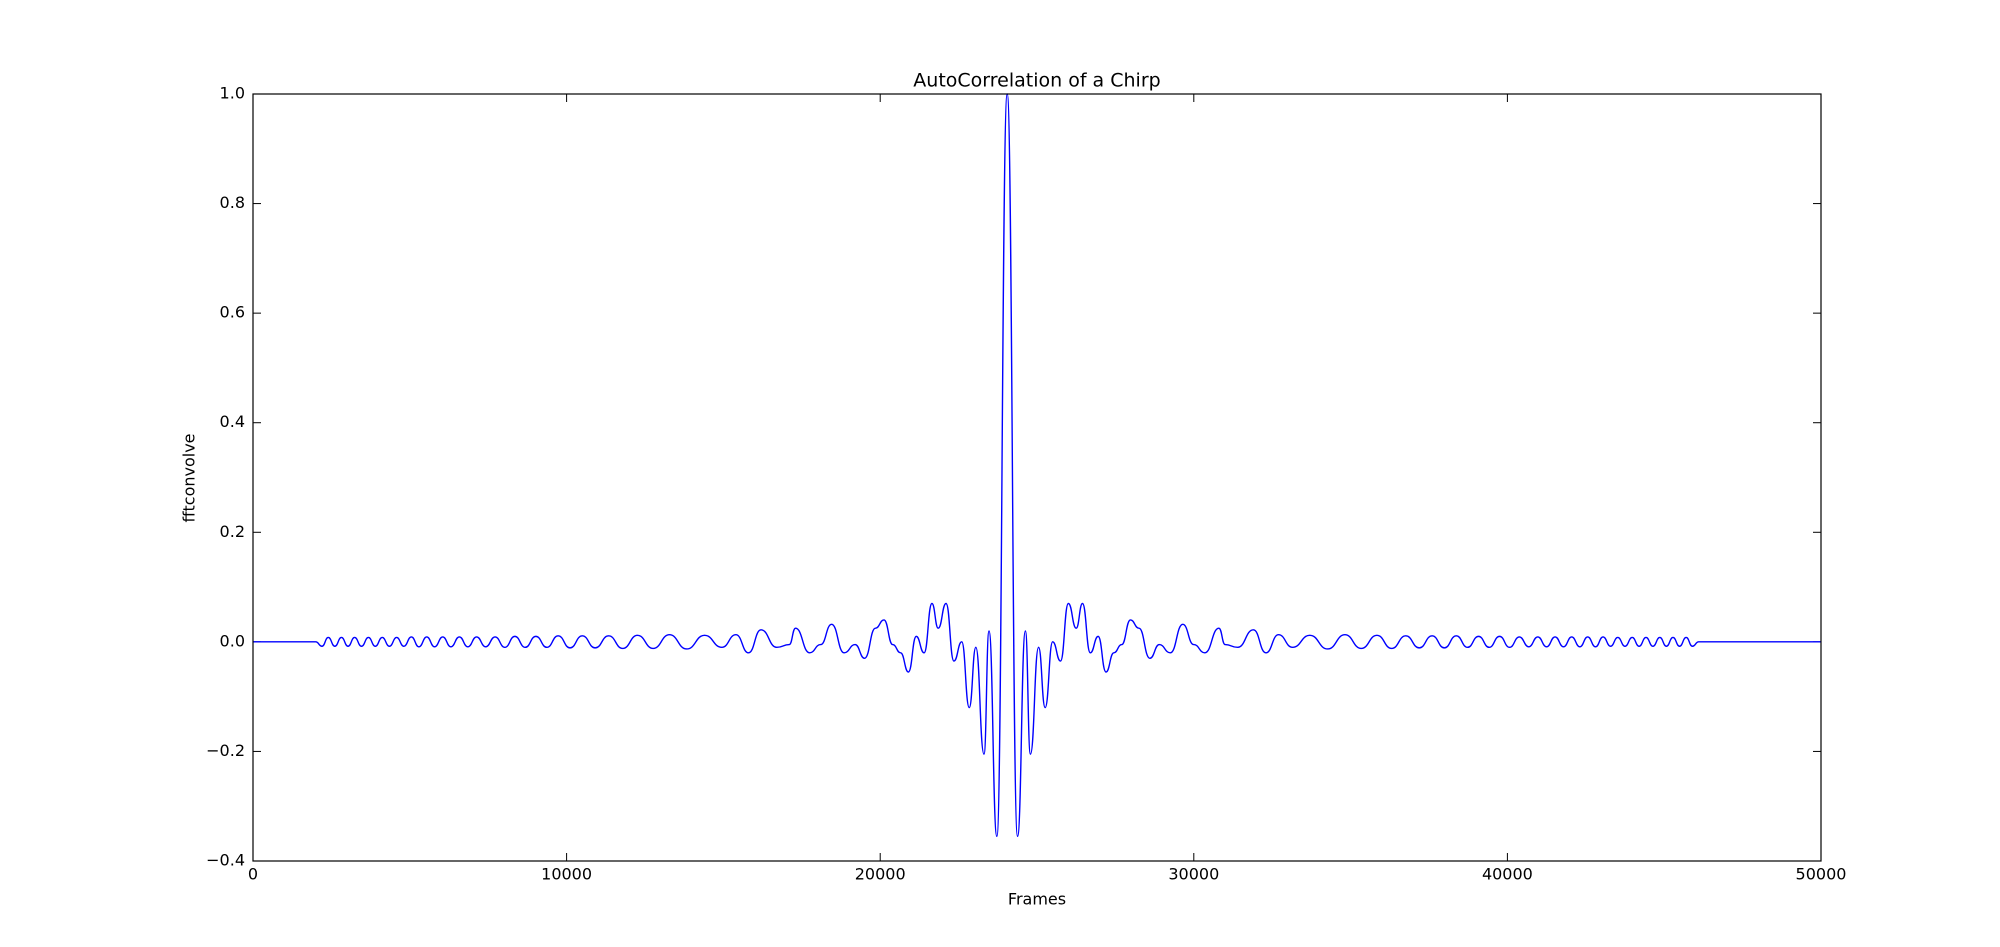  Describe the element at coordinates (232, 93) in the screenshot. I see `y-tick-label: 1.0` at that location.